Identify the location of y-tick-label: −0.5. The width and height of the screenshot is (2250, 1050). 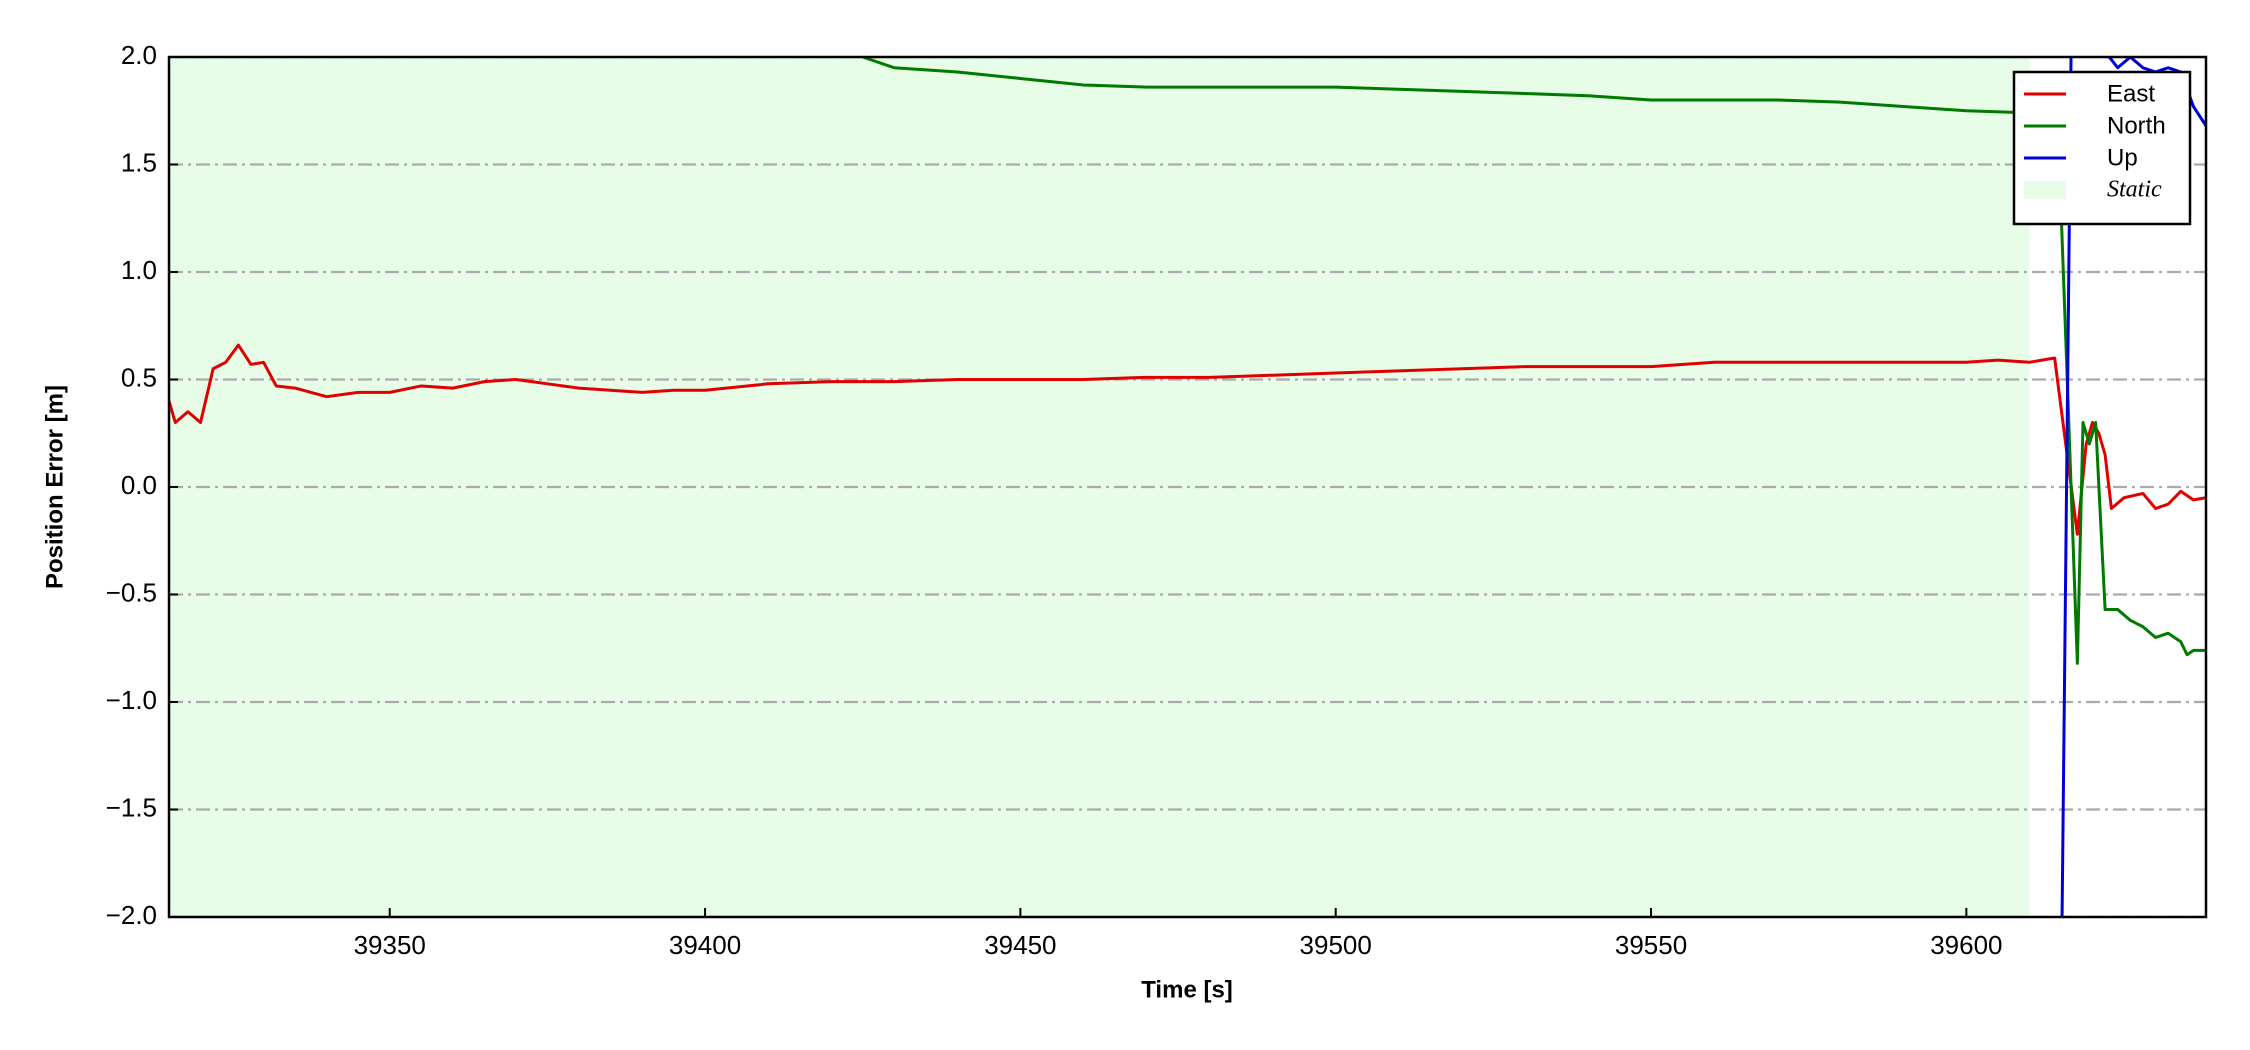
(131, 592).